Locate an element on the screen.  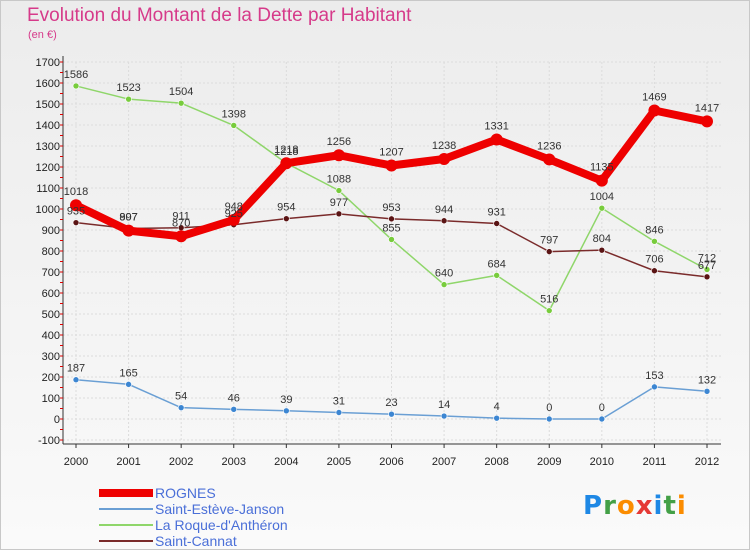
data-label: 712 is located at coordinates (707, 258).